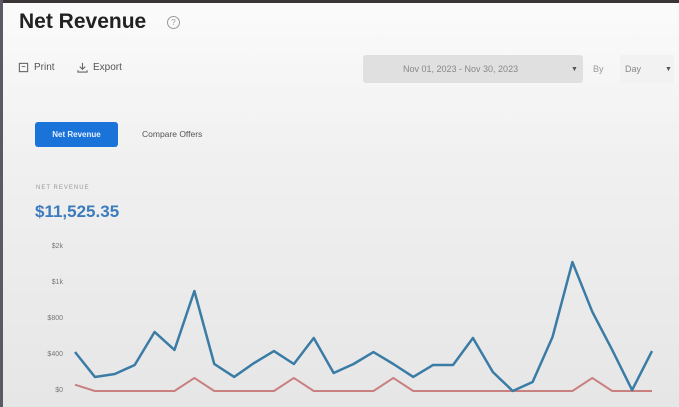  Describe the element at coordinates (55, 354) in the screenshot. I see `y-tick-label: $400` at that location.